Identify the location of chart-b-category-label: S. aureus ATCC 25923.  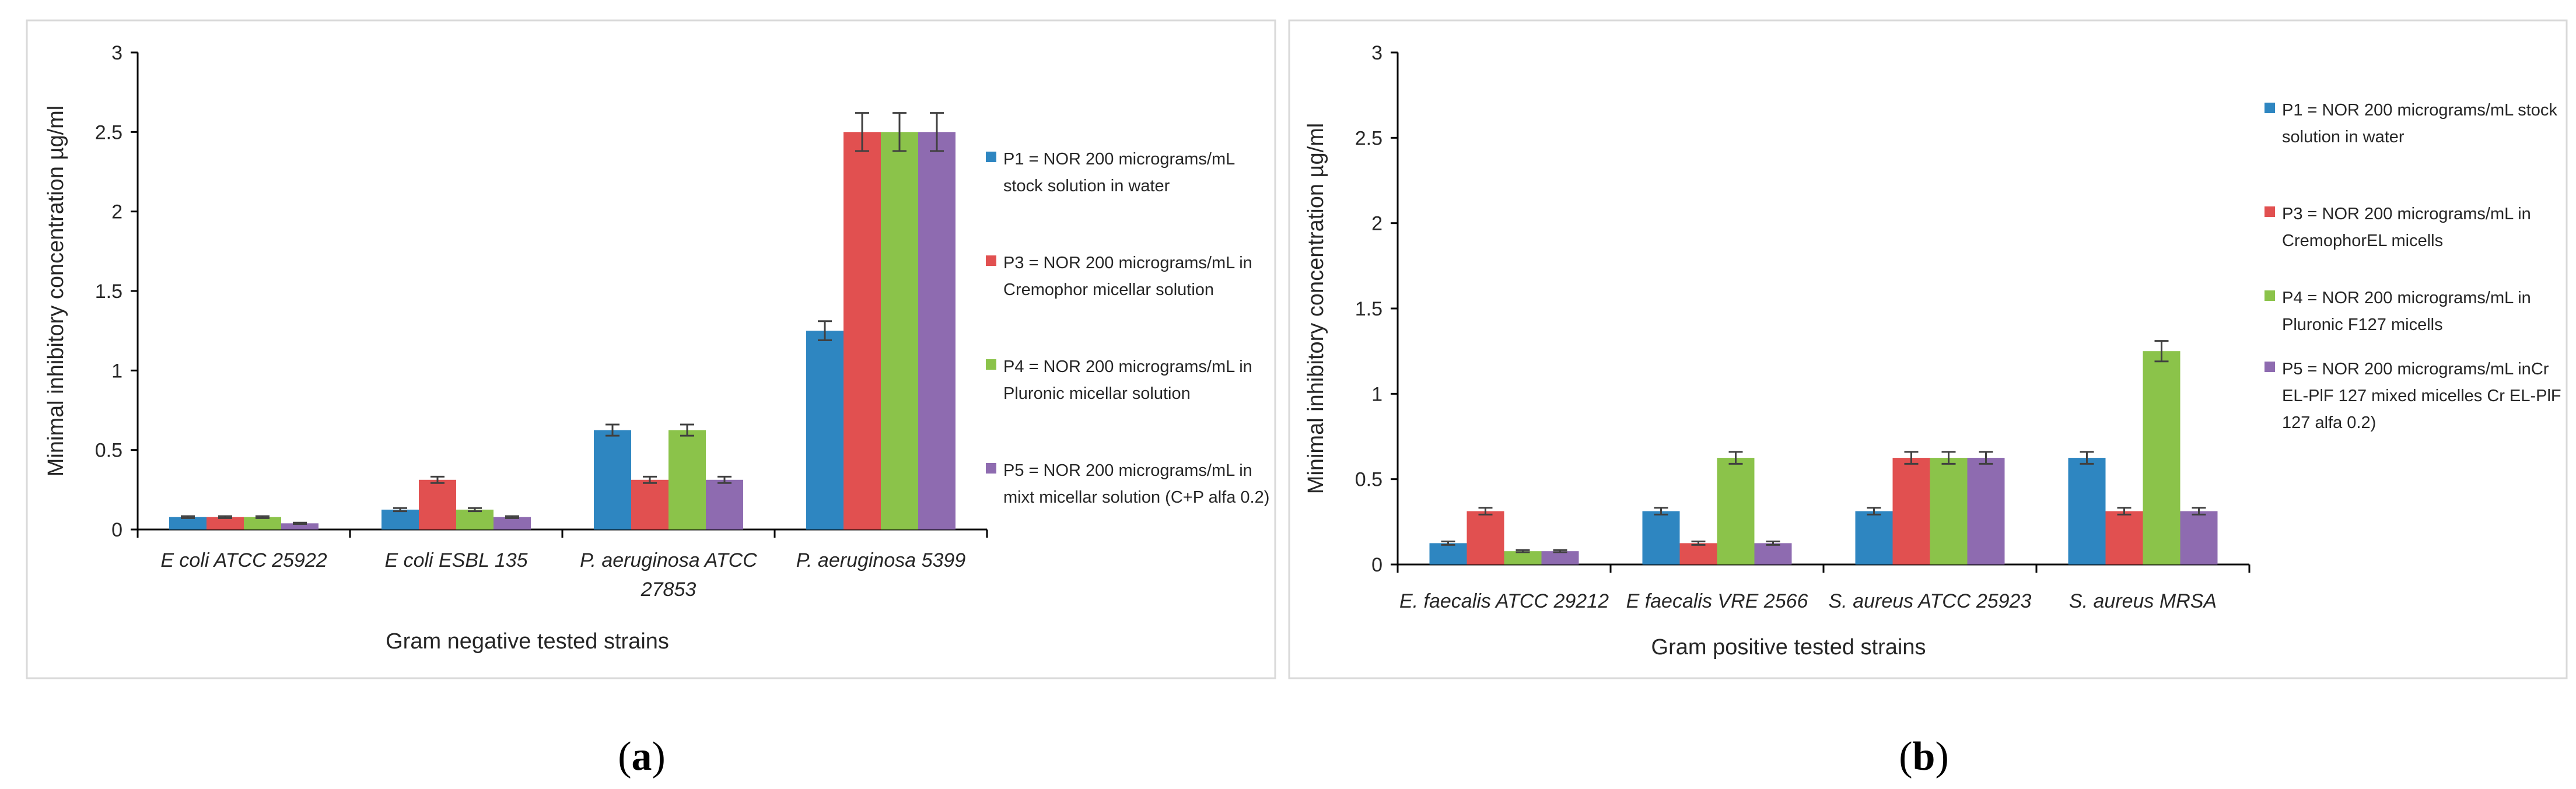
(1930, 601).